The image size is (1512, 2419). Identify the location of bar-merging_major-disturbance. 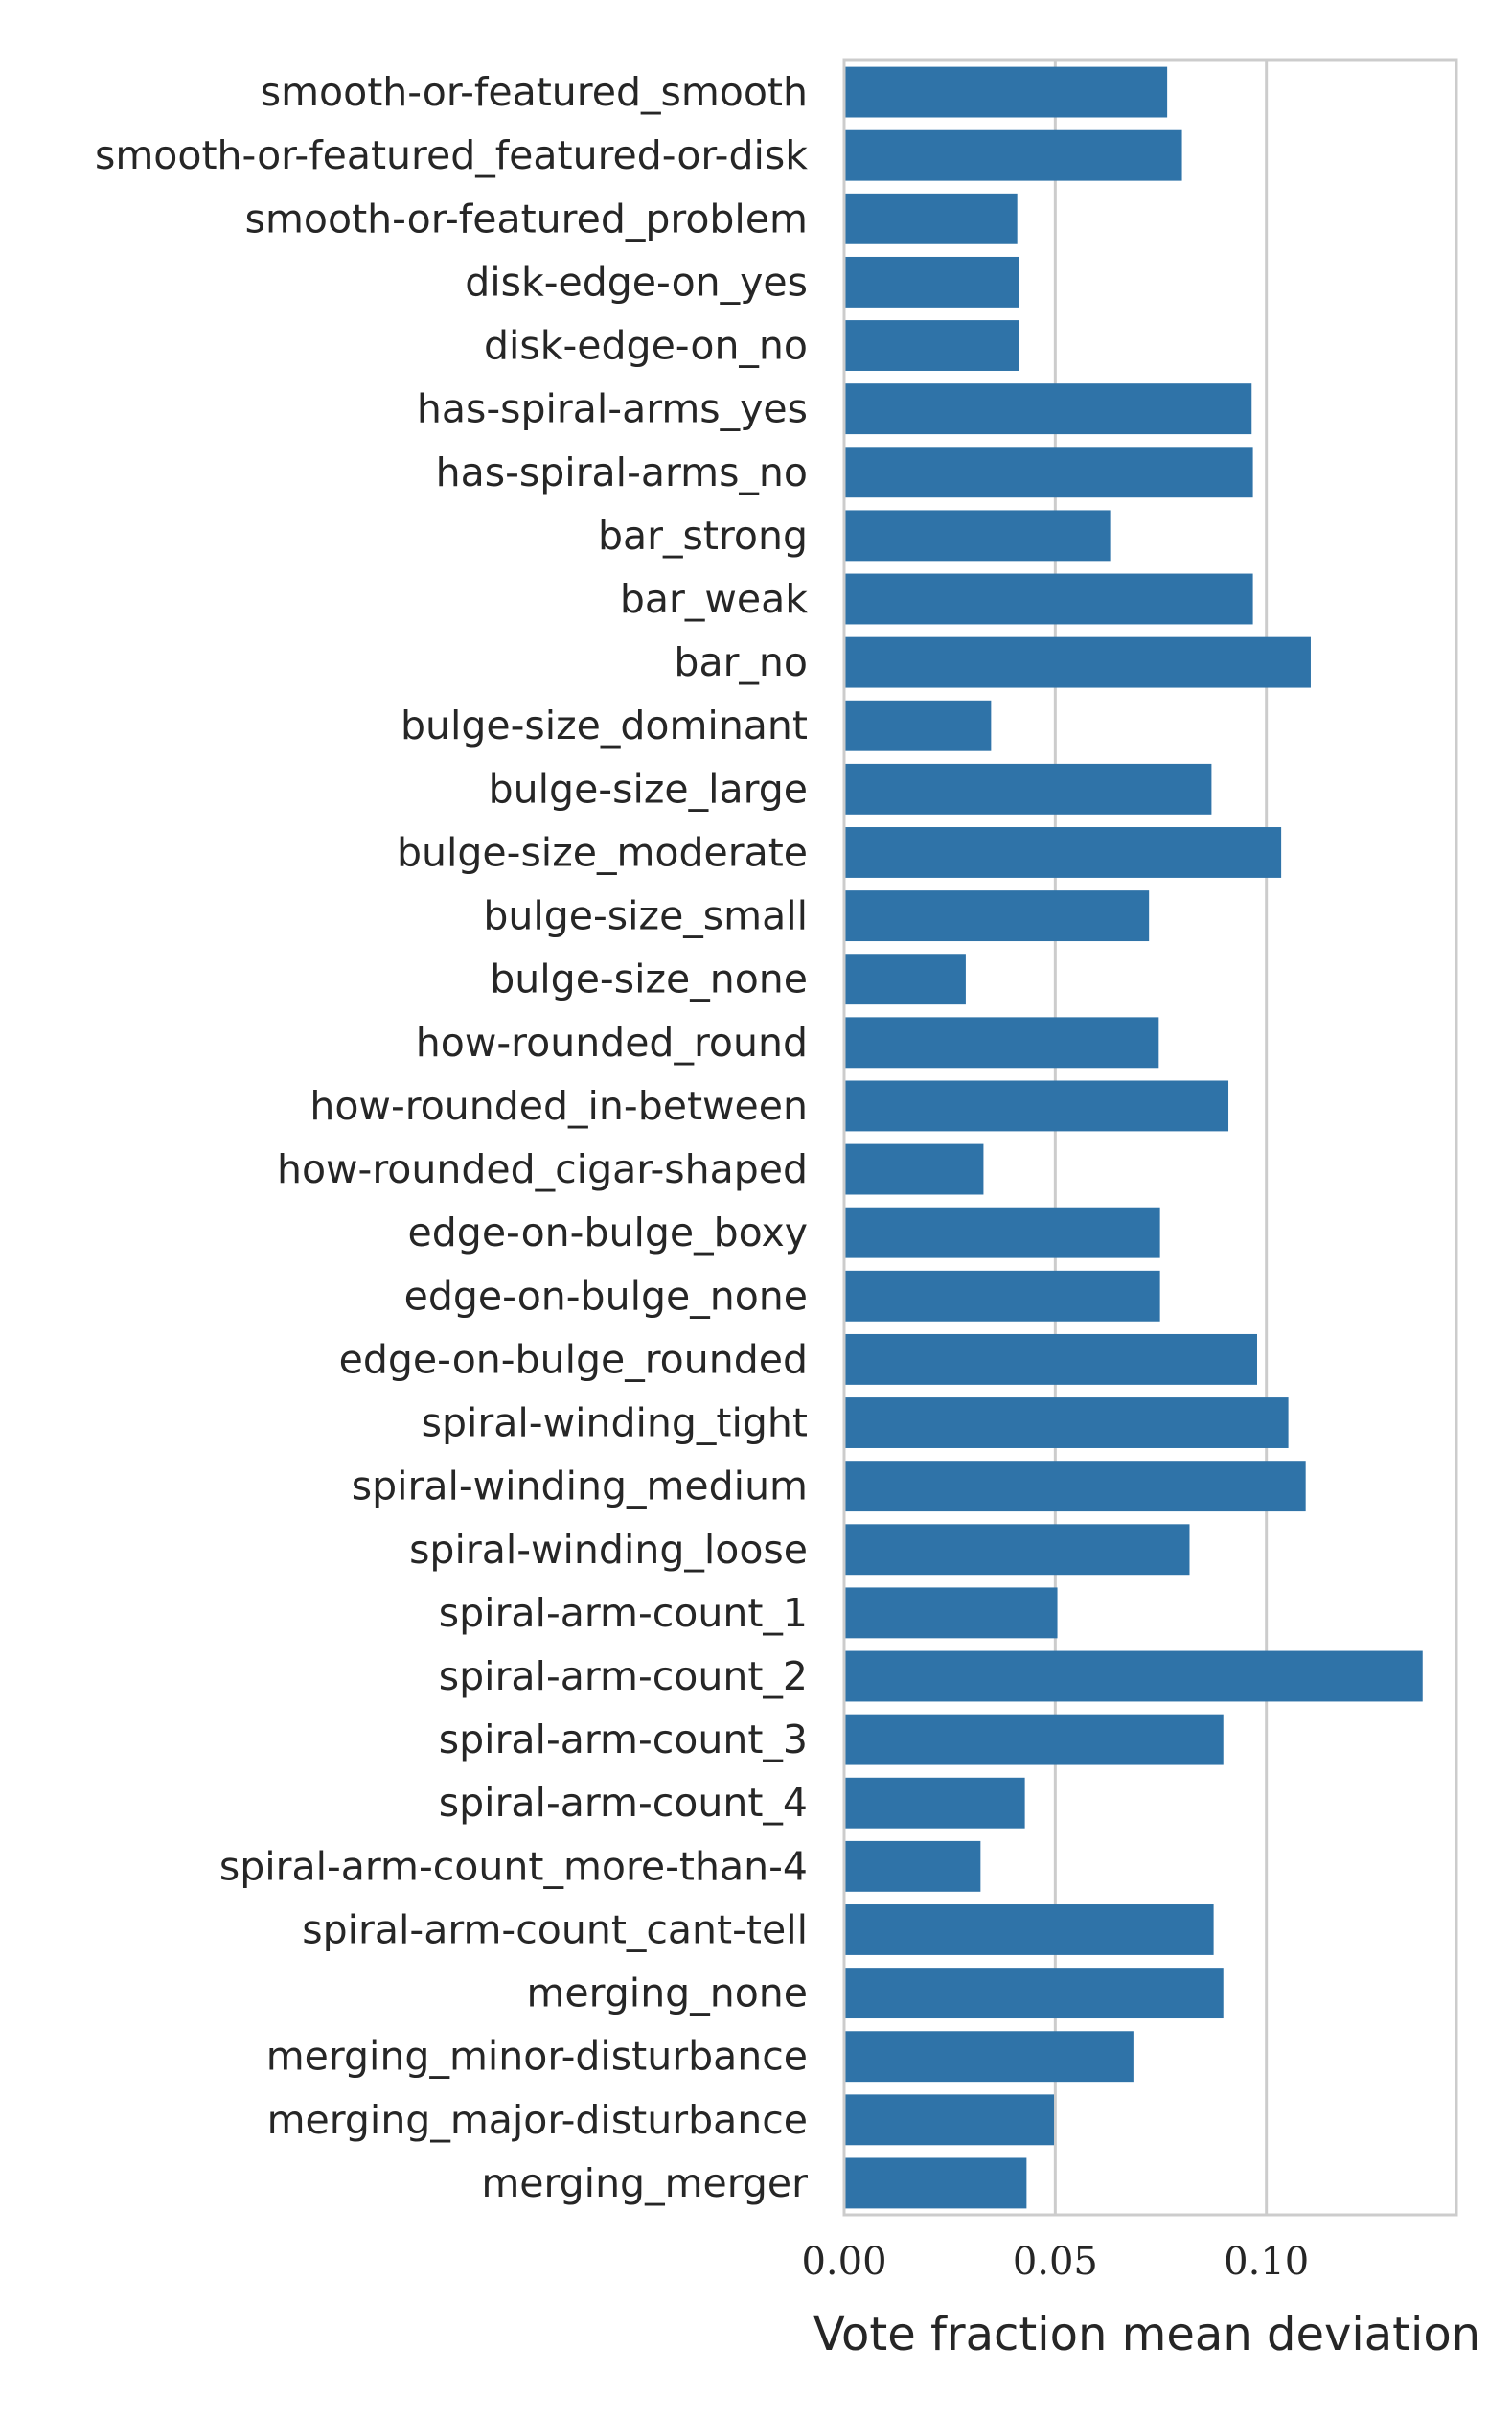
(950, 2120).